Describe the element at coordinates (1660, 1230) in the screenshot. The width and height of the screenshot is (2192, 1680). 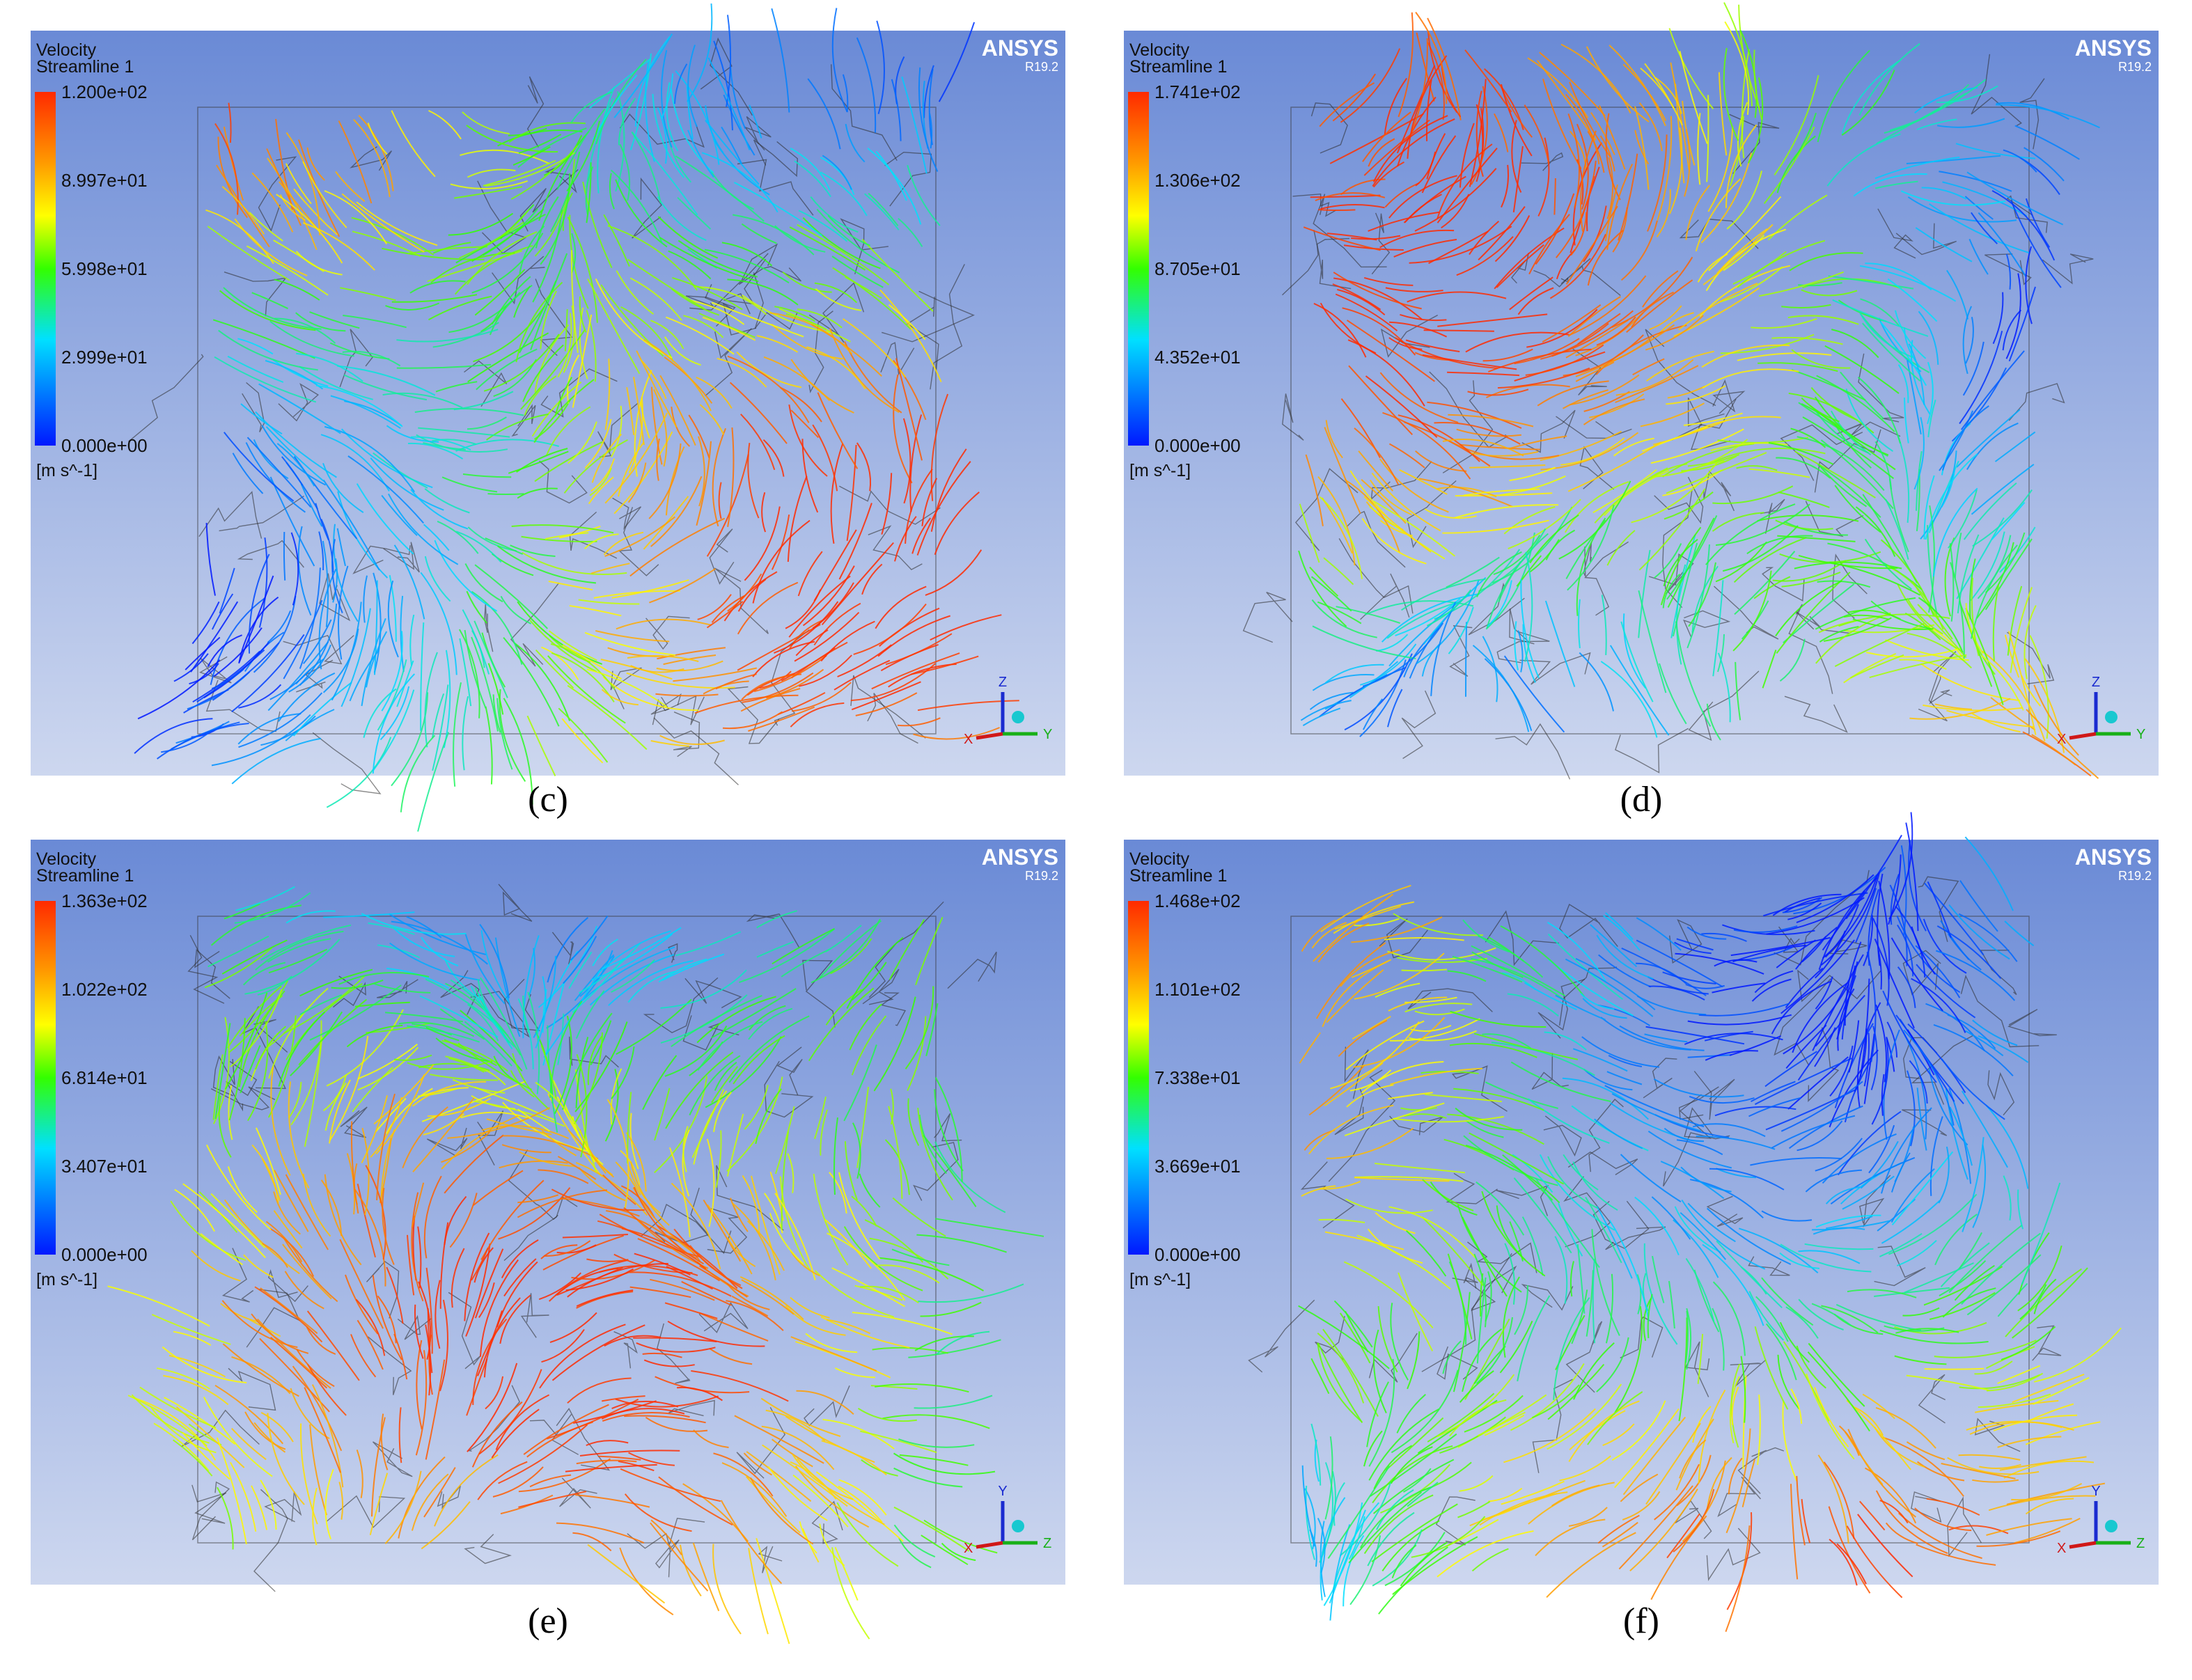
I see `domain-outline` at that location.